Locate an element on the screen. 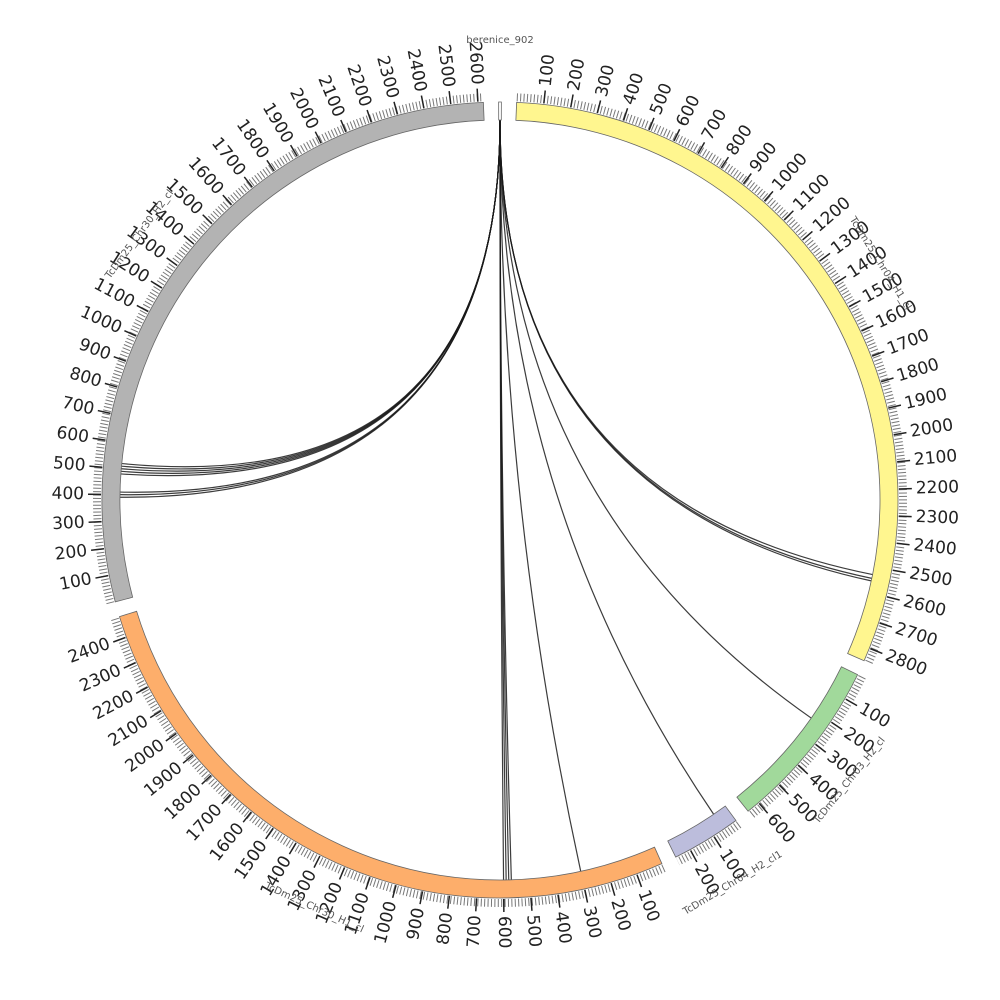 This screenshot has height=1000, width=1000. tick-label: 1700 is located at coordinates (908, 342).